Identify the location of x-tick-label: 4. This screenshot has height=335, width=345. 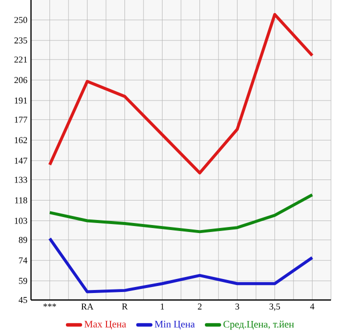
(312, 307).